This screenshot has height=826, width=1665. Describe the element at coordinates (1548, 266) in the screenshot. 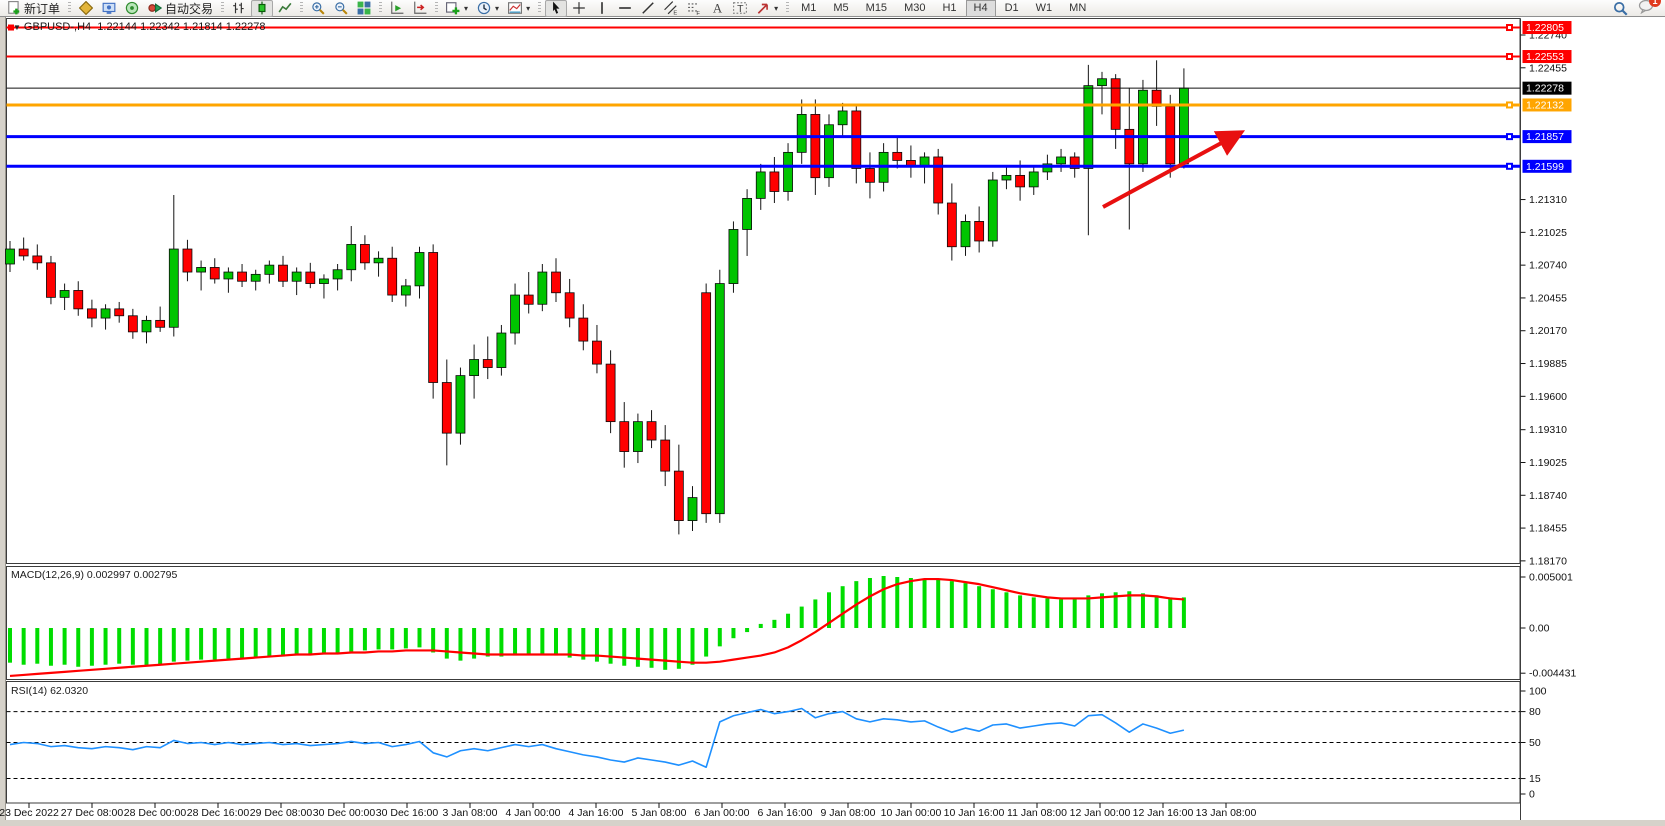

I see `price-tick-label: 1.20740` at that location.